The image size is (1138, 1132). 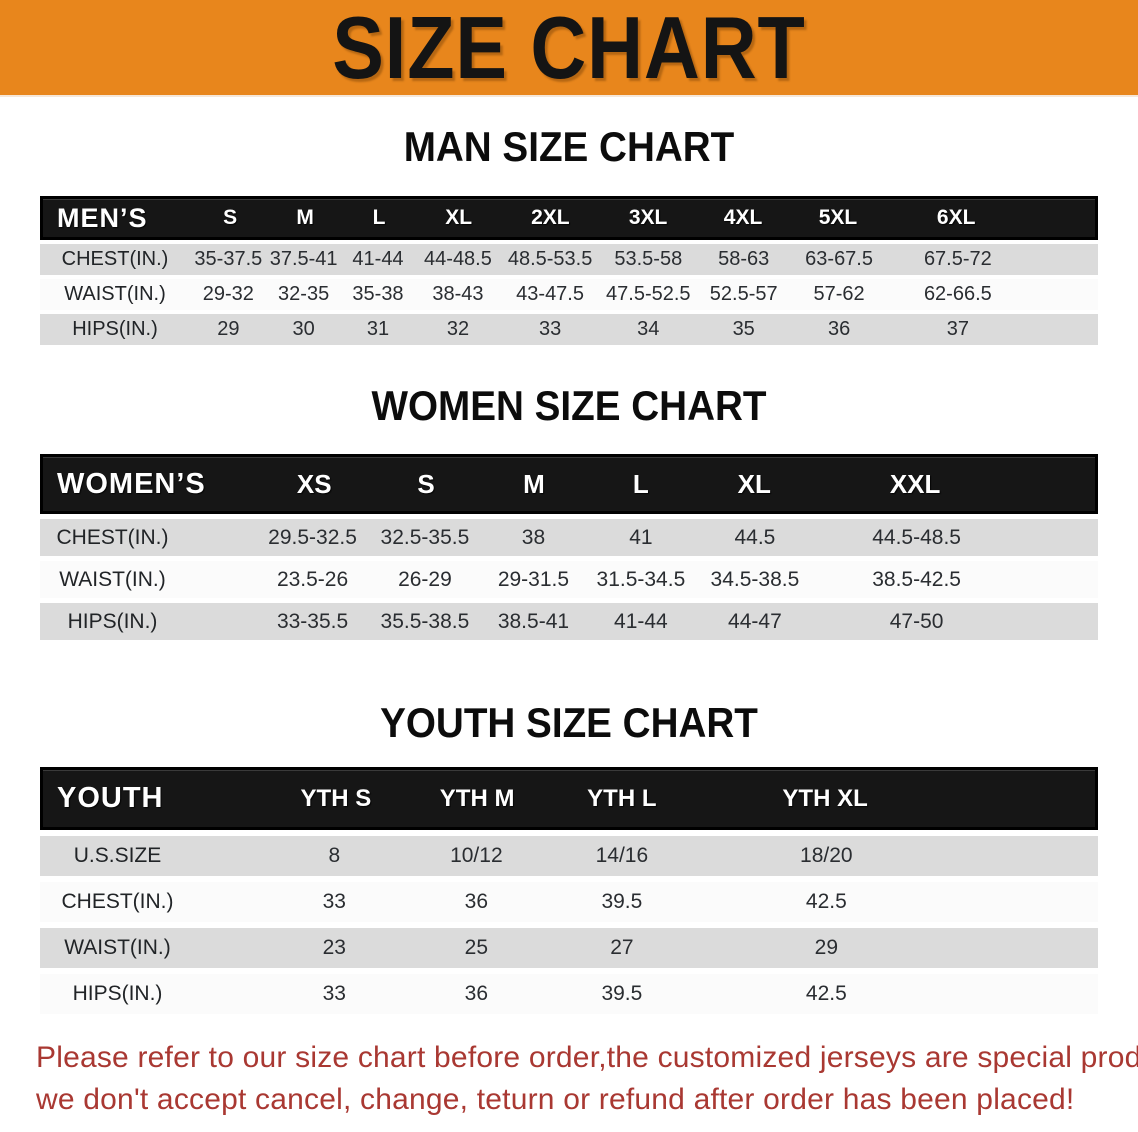 I want to click on banner: SIZE CHART, so click(x=569, y=48).